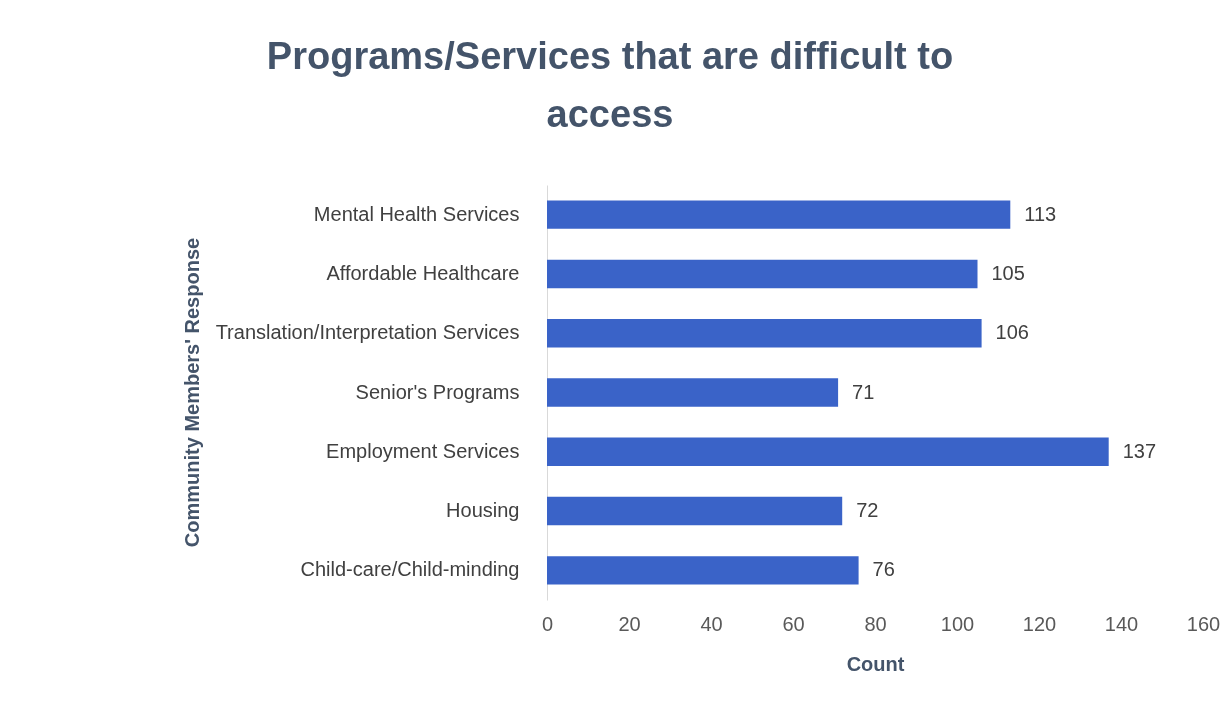 This screenshot has width=1231, height=704. What do you see at coordinates (863, 391) in the screenshot?
I see `data-label: 71` at bounding box center [863, 391].